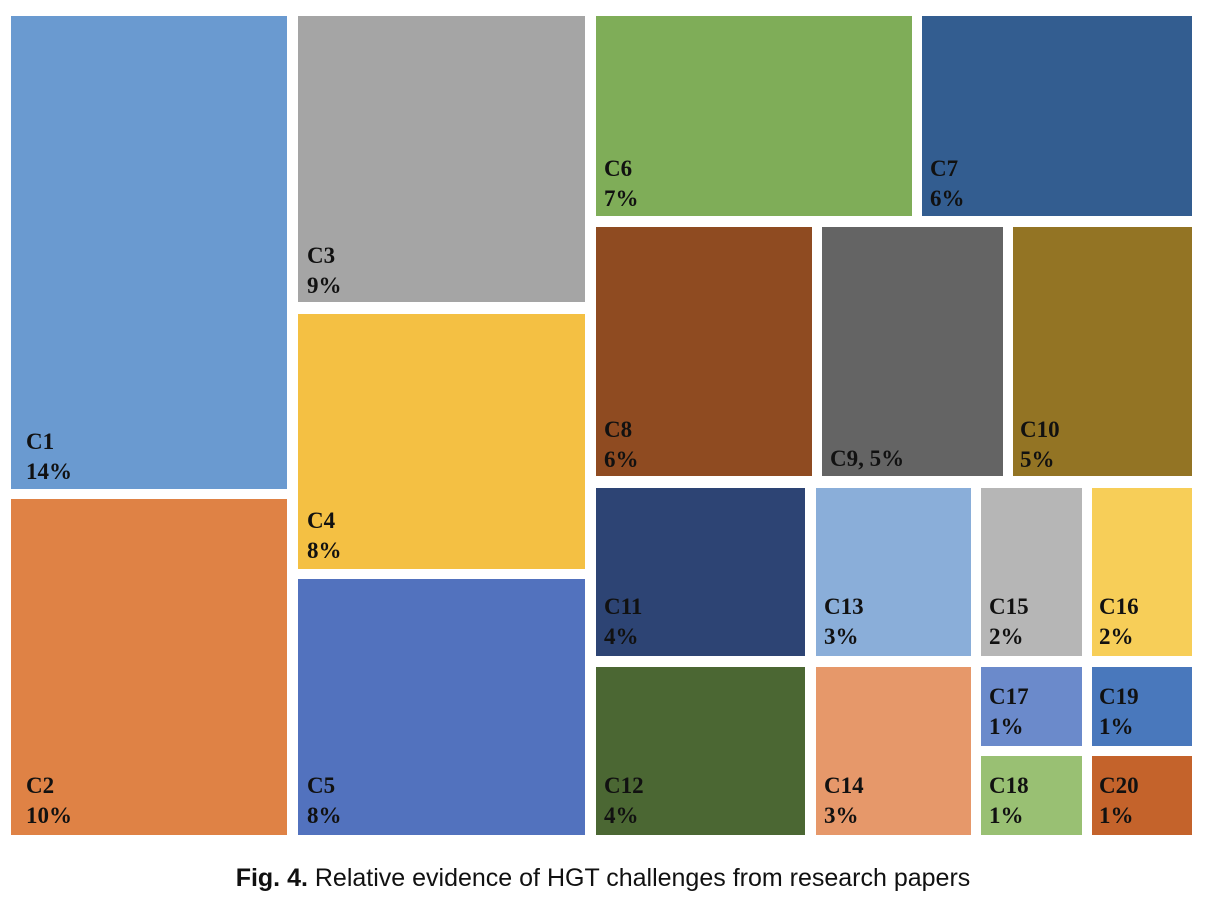 Image resolution: width=1206 pixels, height=922 pixels. Describe the element at coordinates (321, 520) in the screenshot. I see `treemap-label-c4-name: C4` at that location.